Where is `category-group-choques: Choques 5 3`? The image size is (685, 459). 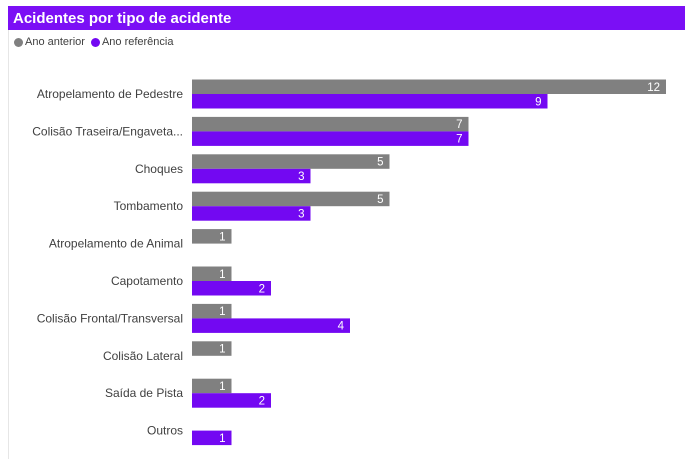
category-group-choques: Choques 5 3 is located at coordinates (262, 169).